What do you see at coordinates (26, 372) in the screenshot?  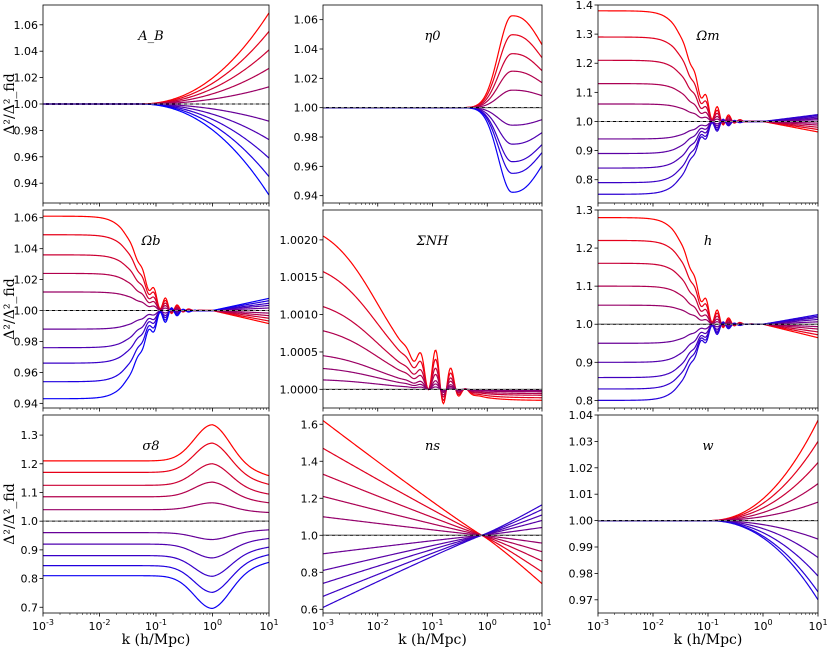 I see `ytick-label-Omega_b-1: 0.96` at bounding box center [26, 372].